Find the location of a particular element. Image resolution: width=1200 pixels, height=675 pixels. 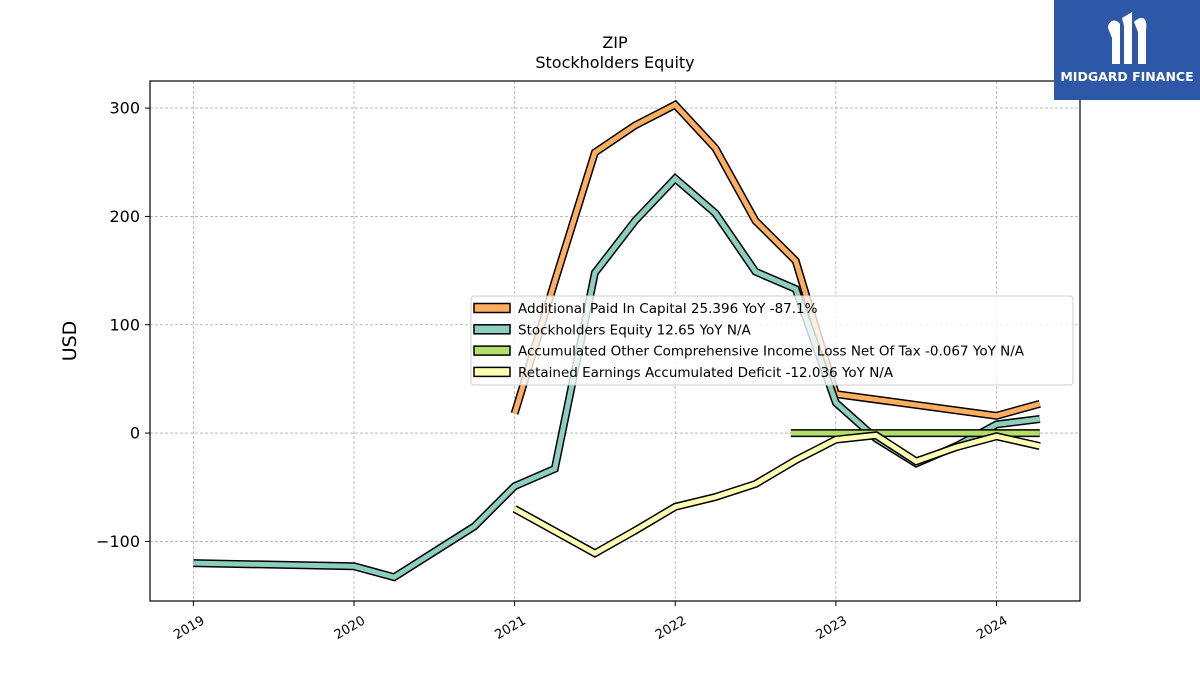

chart-subtitle: Stockholders Equity is located at coordinates (614, 62).